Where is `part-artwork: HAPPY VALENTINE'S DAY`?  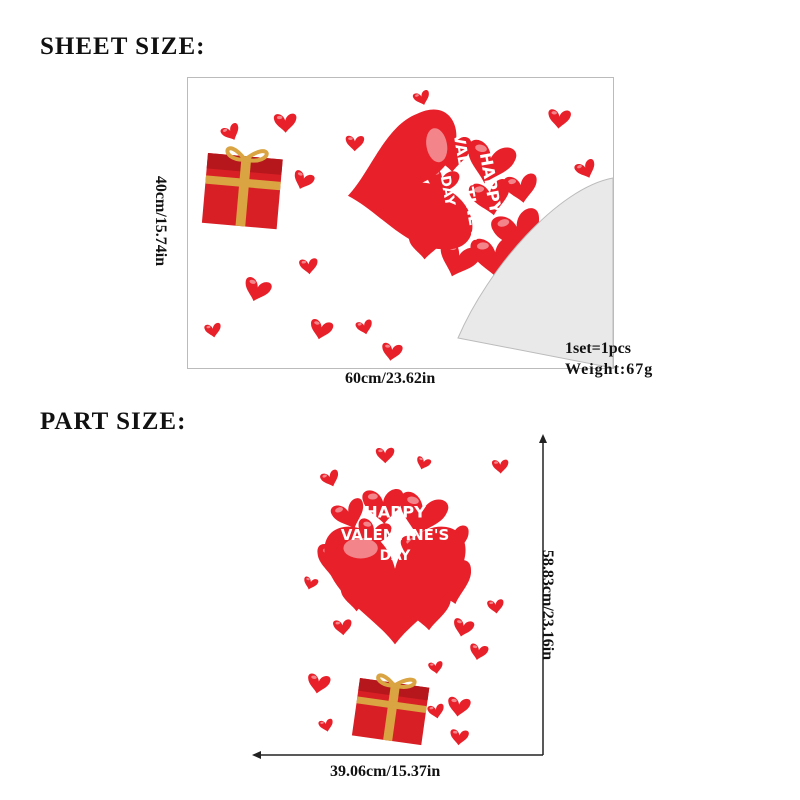
part-artwork: HAPPY VALENTINE'S DAY is located at coordinates (406, 596).